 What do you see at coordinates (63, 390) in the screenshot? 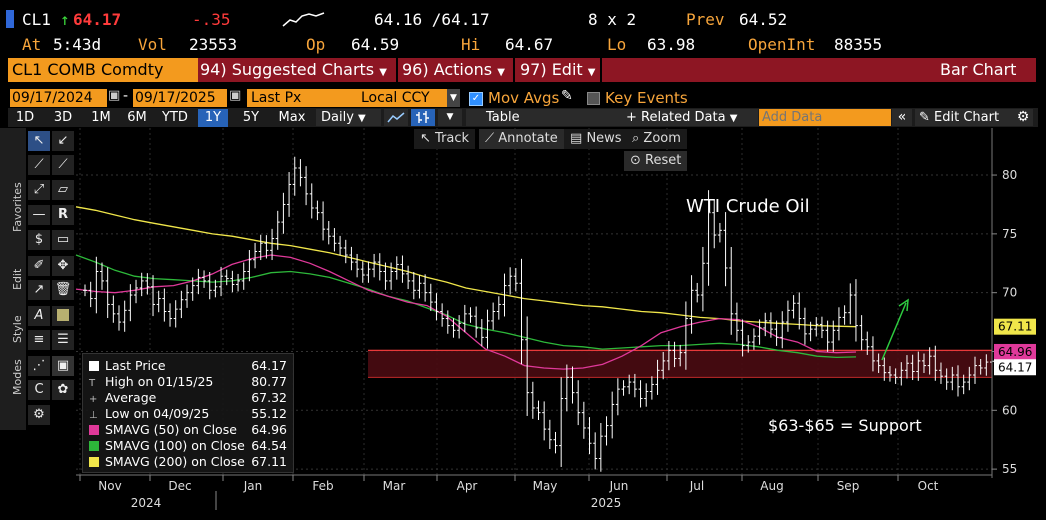
I see `color-palette-icon: ✿` at bounding box center [63, 390].